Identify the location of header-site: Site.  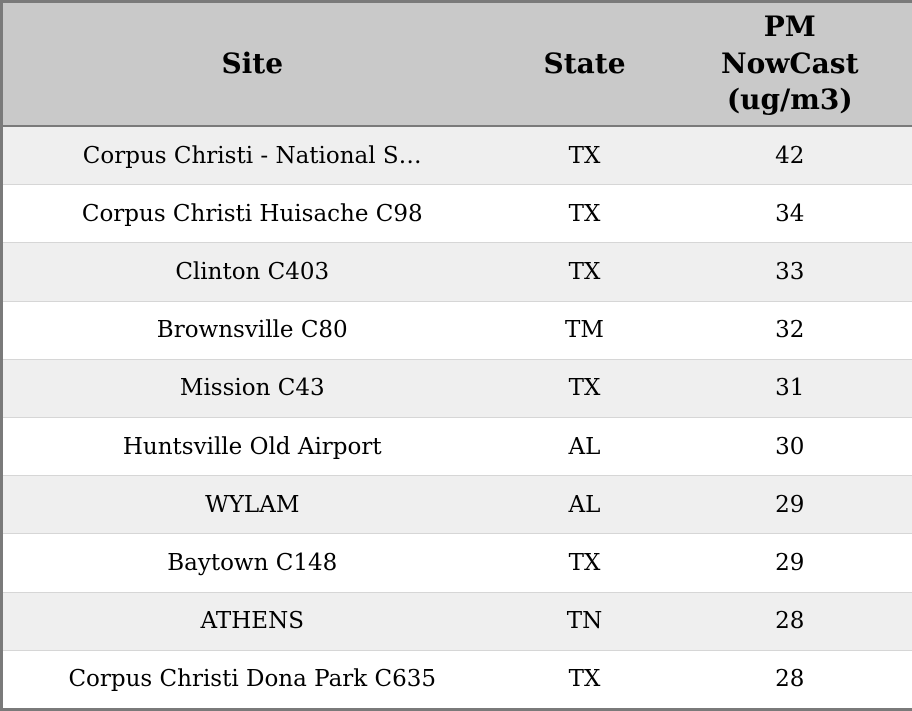
(251, 64).